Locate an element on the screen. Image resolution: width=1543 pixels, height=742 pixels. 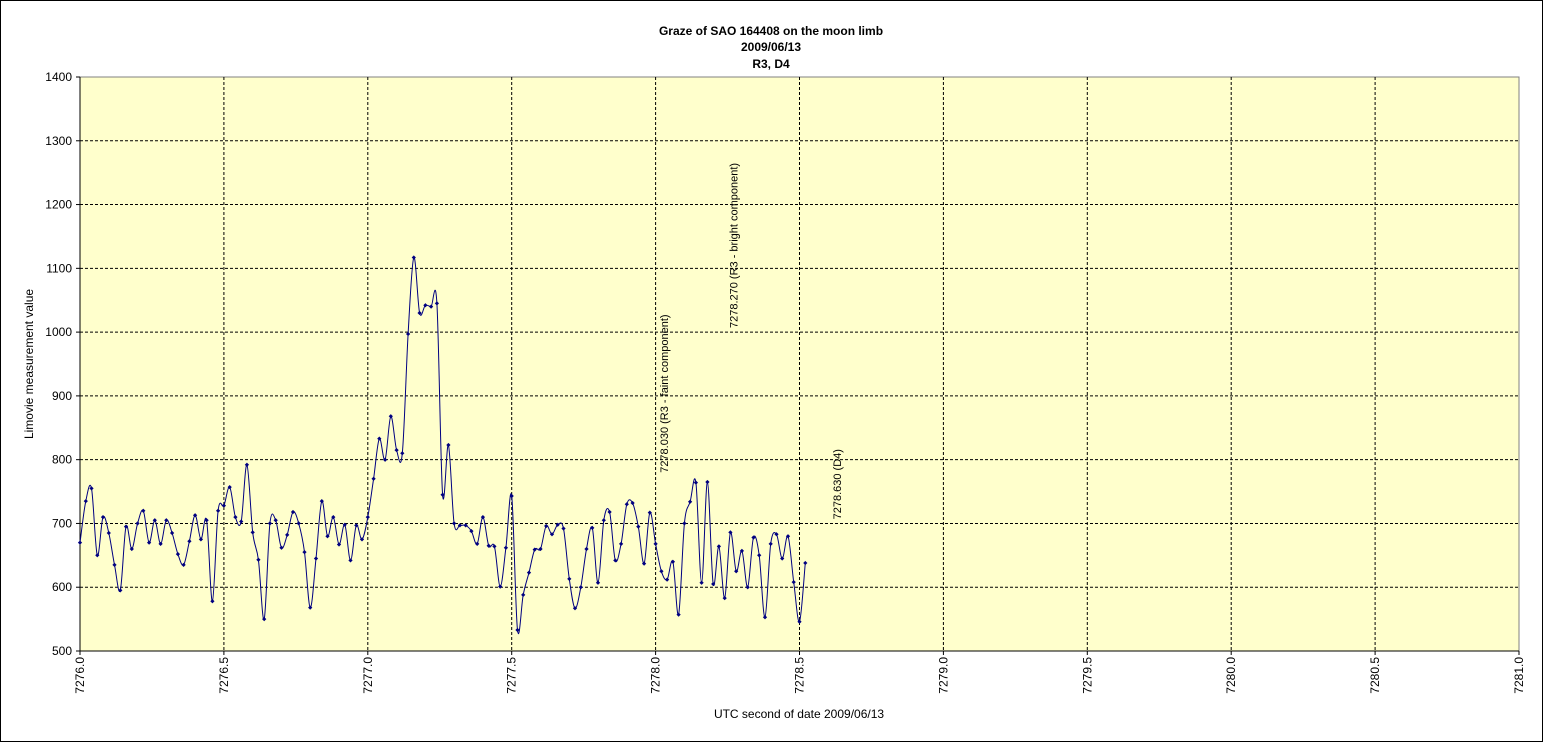
y-tick-label: 1000 is located at coordinates (58, 332).